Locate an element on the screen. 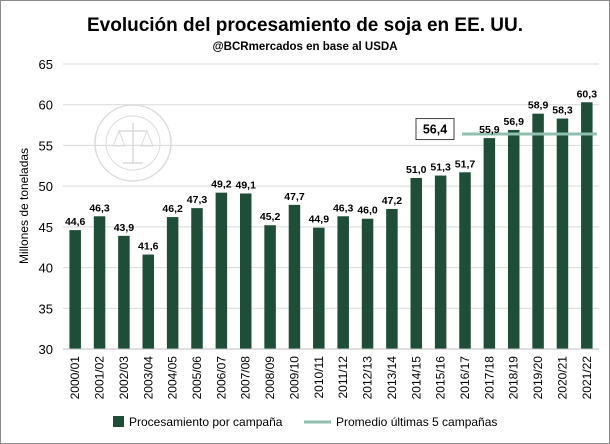 The width and height of the screenshot is (610, 444). x-tick-label: 2012/13 is located at coordinates (368, 378).